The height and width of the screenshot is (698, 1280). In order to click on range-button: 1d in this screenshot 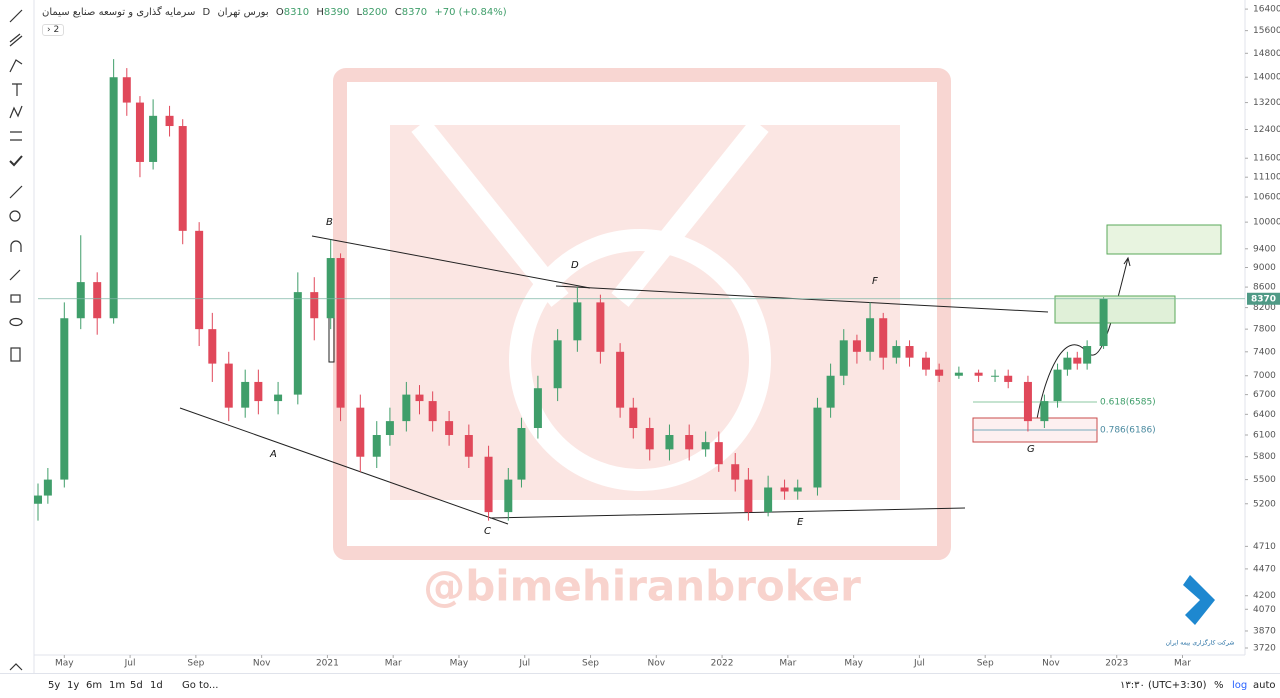, I will do `click(156, 685)`.